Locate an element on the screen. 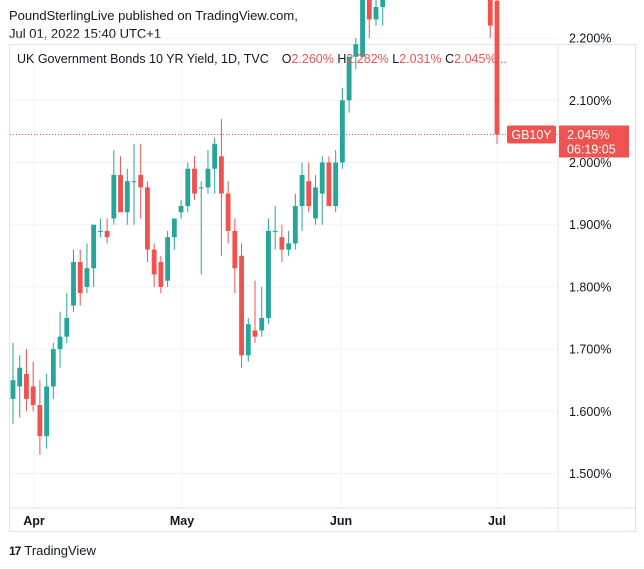 The image size is (644, 569). ticker-tag-bg is located at coordinates (531, 134).